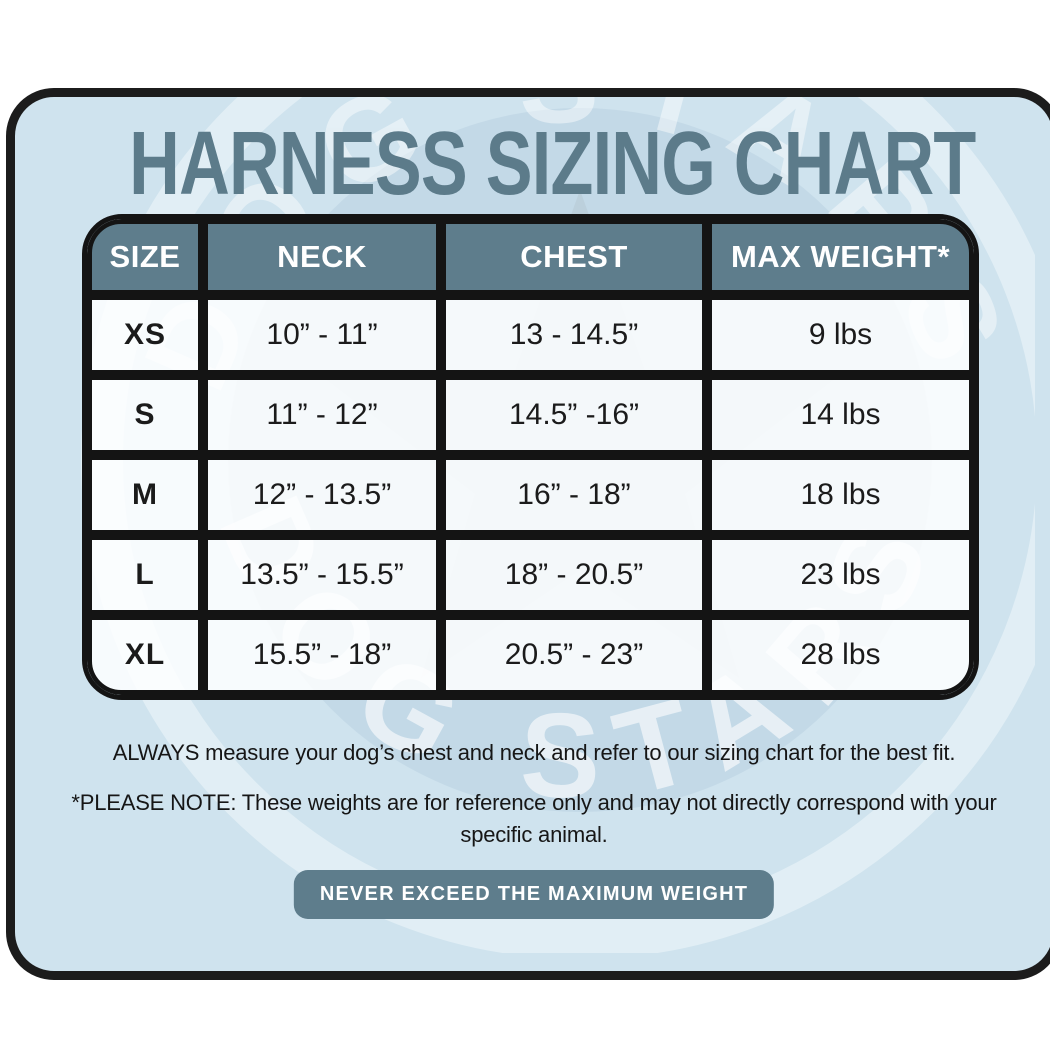 The image size is (1050, 1050). Describe the element at coordinates (145, 415) in the screenshot. I see `cell-size-s: S` at that location.